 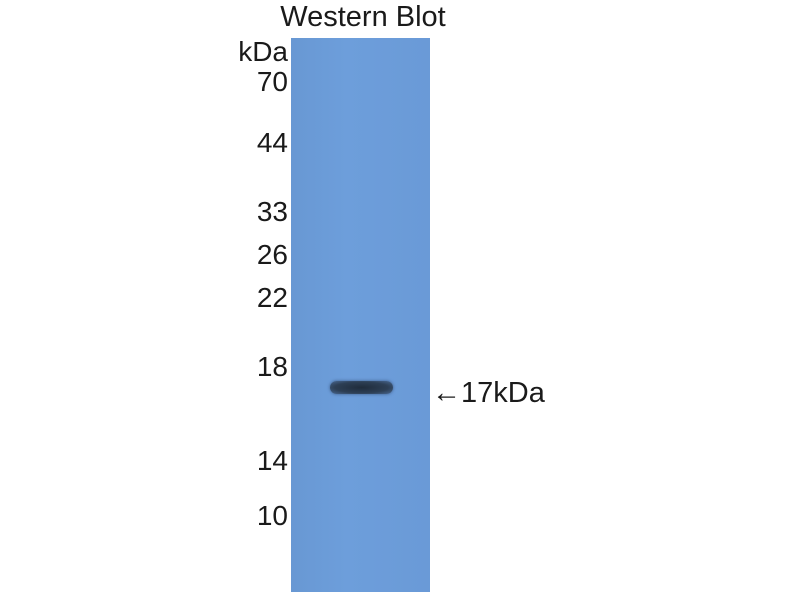 What do you see at coordinates (272, 211) in the screenshot?
I see `marker-label: 33` at bounding box center [272, 211].